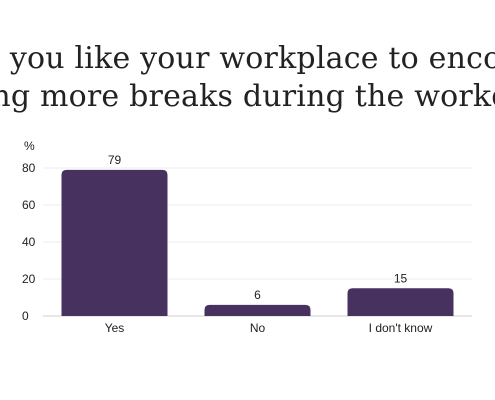 The width and height of the screenshot is (495, 400). Describe the element at coordinates (257, 295) in the screenshot. I see `data-label: 6` at that location.